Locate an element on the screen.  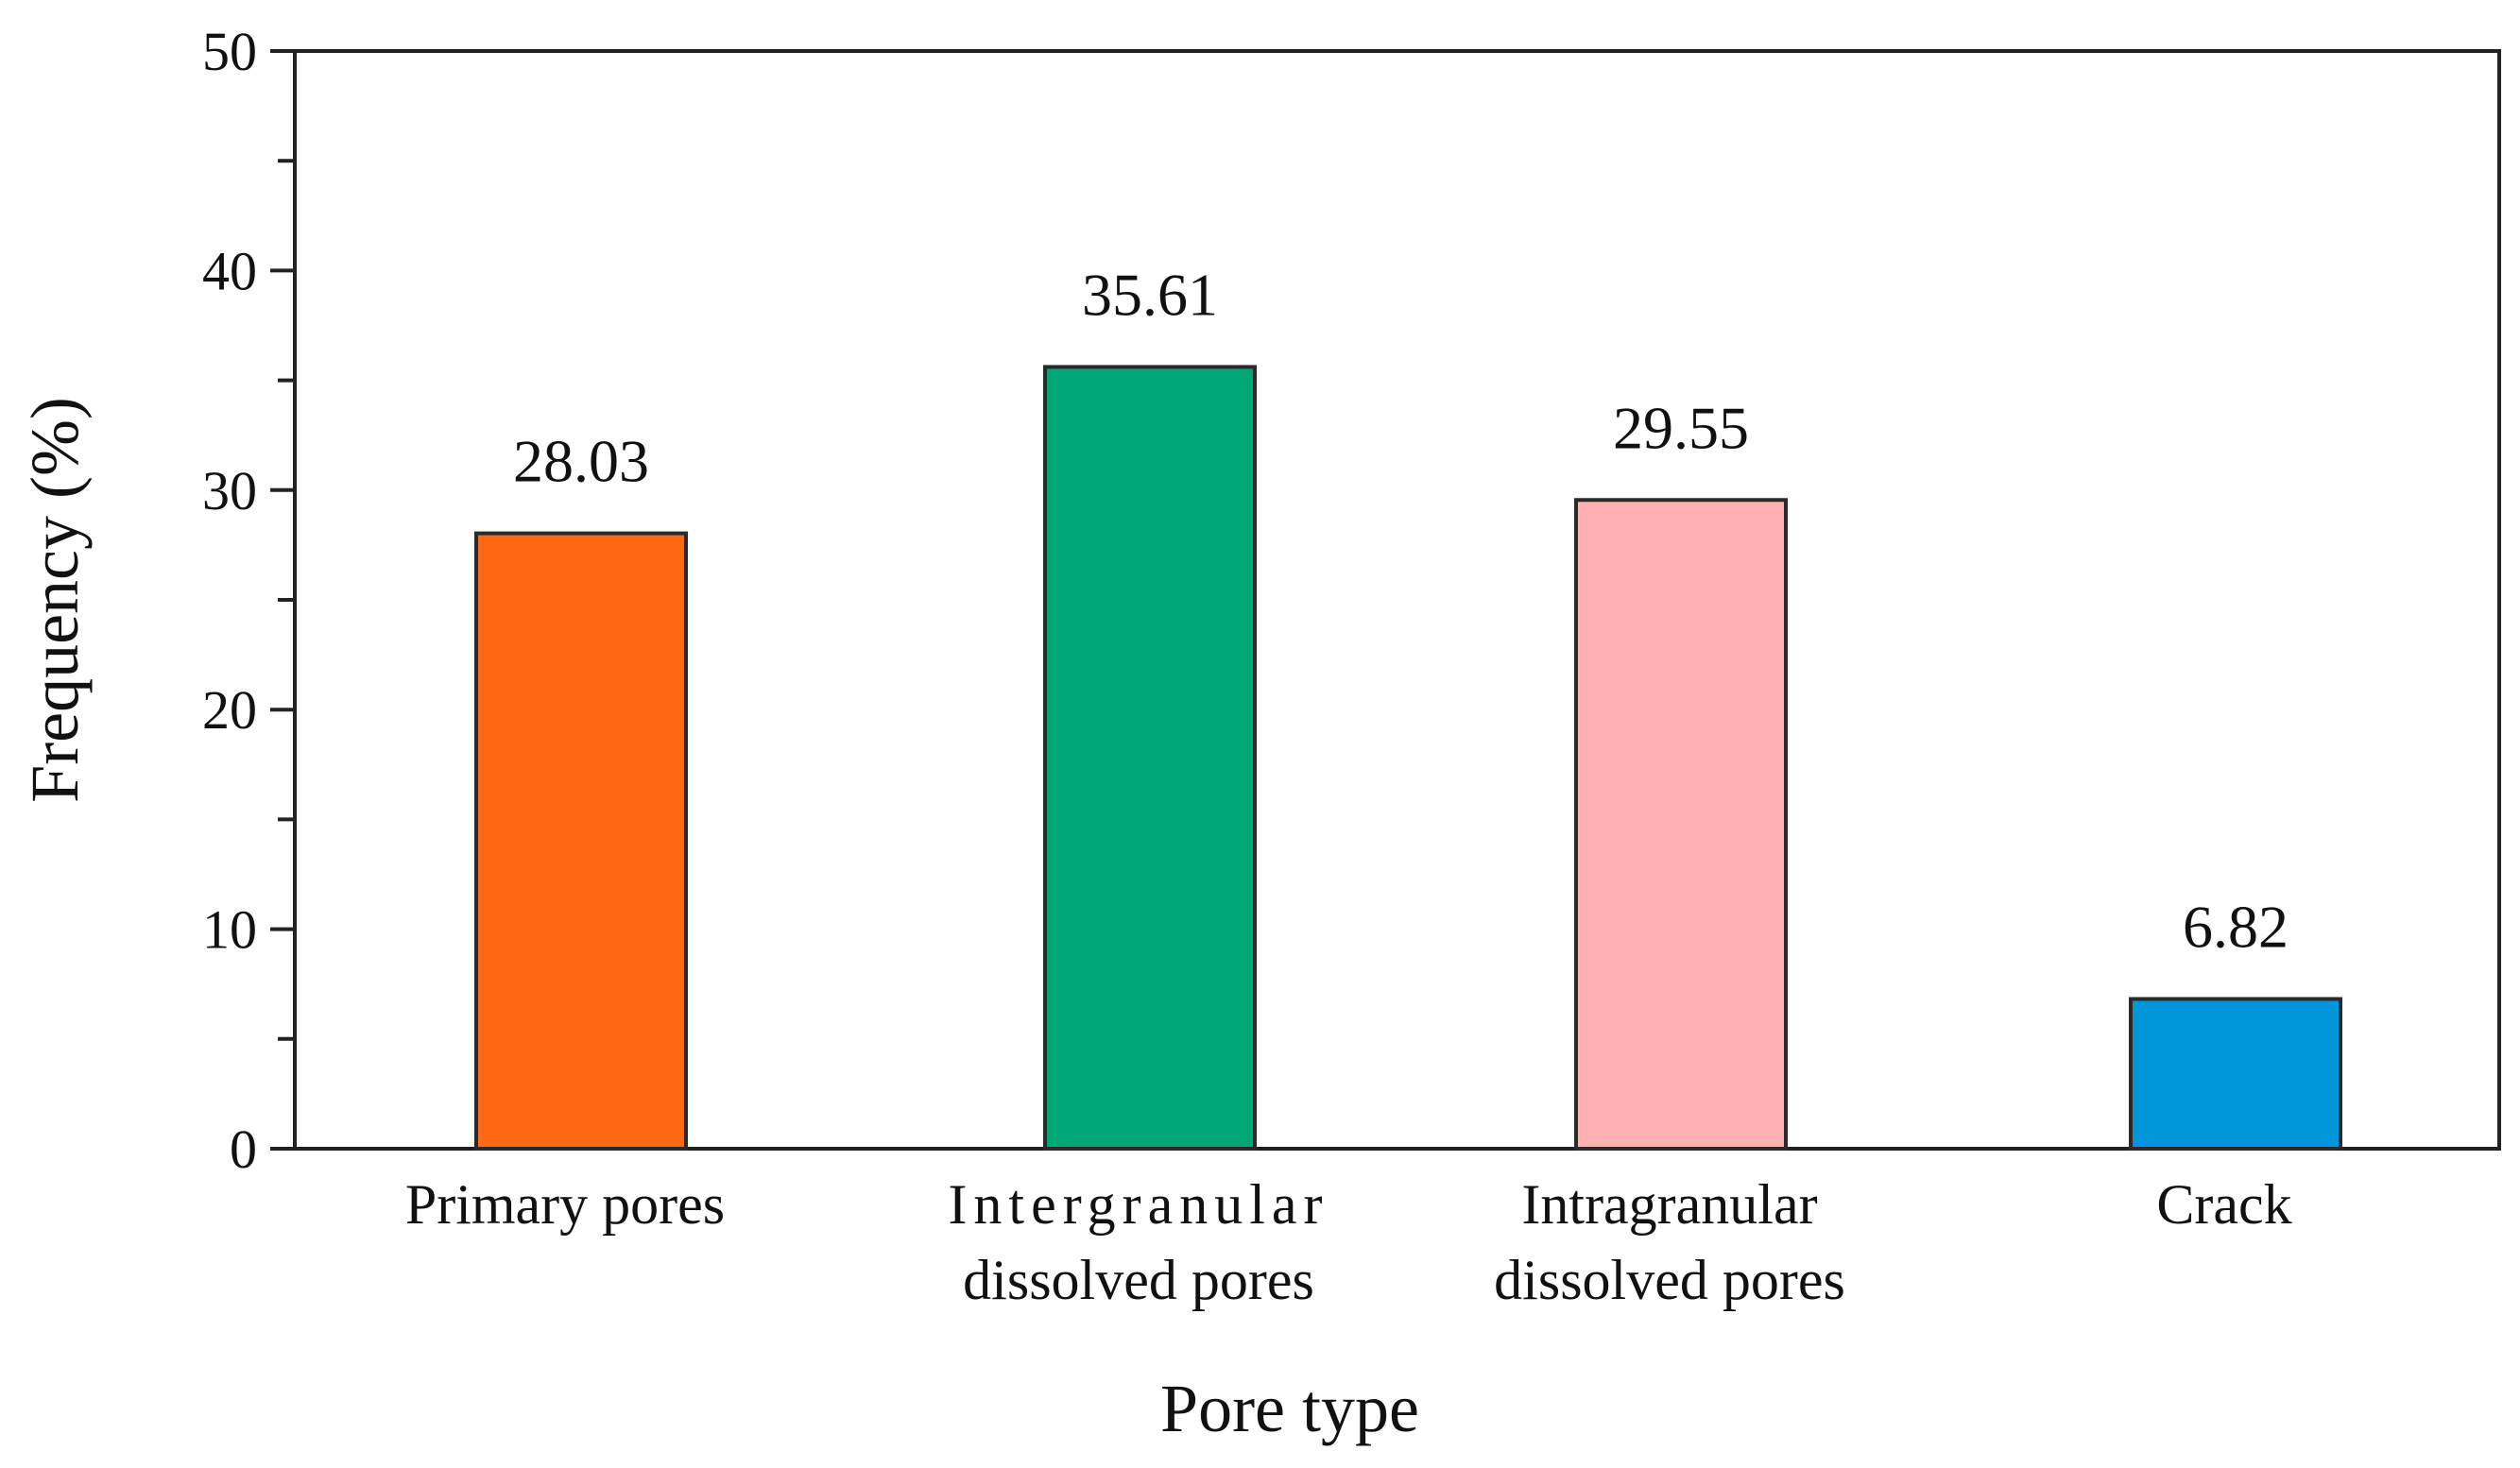
y-axis-title: Frequency (%) is located at coordinates (55, 600).